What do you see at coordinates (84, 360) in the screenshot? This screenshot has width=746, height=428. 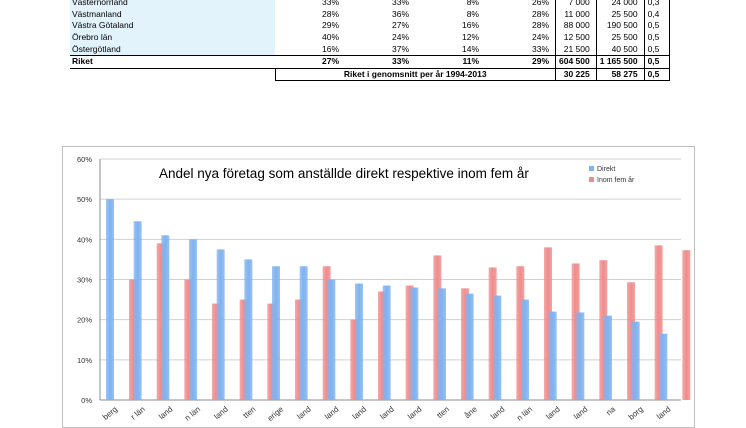 I see `y-tick-label: 10%` at bounding box center [84, 360].